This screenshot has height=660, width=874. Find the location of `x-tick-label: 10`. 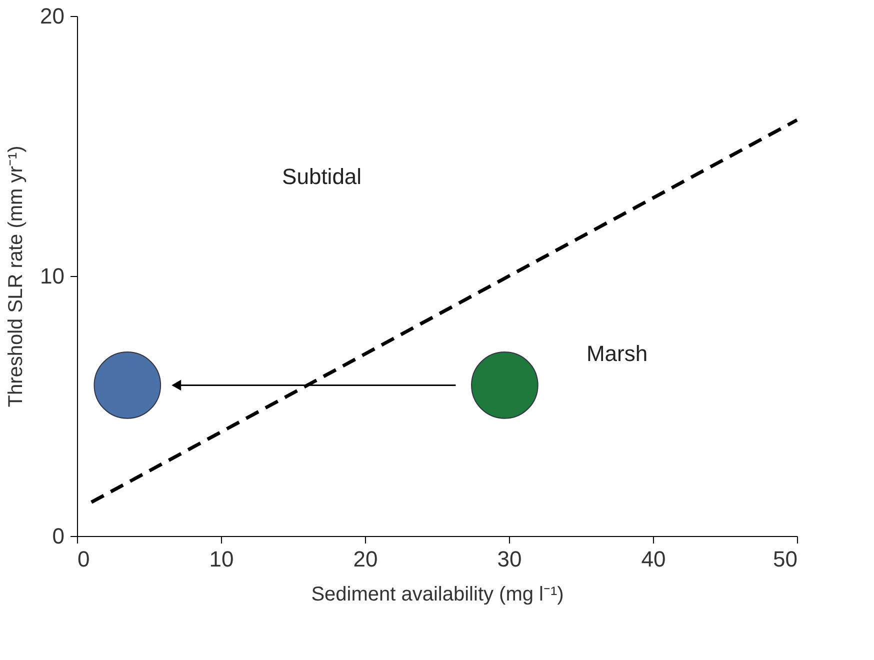

x-tick-label: 10 is located at coordinates (221, 559).